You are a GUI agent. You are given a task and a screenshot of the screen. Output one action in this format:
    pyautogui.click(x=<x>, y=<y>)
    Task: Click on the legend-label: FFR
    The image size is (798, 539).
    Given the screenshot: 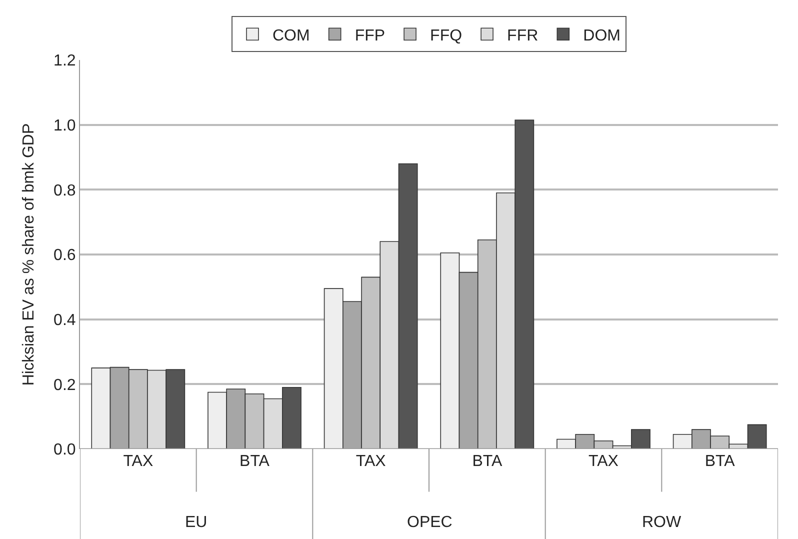 What is the action you would take?
    pyautogui.click(x=522, y=35)
    